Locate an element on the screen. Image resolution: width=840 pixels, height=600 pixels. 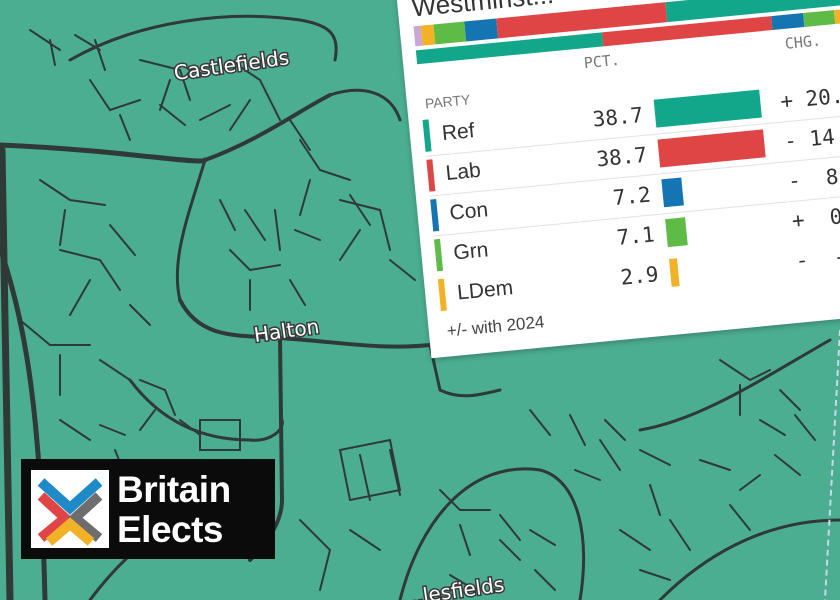
party-name: LDem is located at coordinates (485, 290).